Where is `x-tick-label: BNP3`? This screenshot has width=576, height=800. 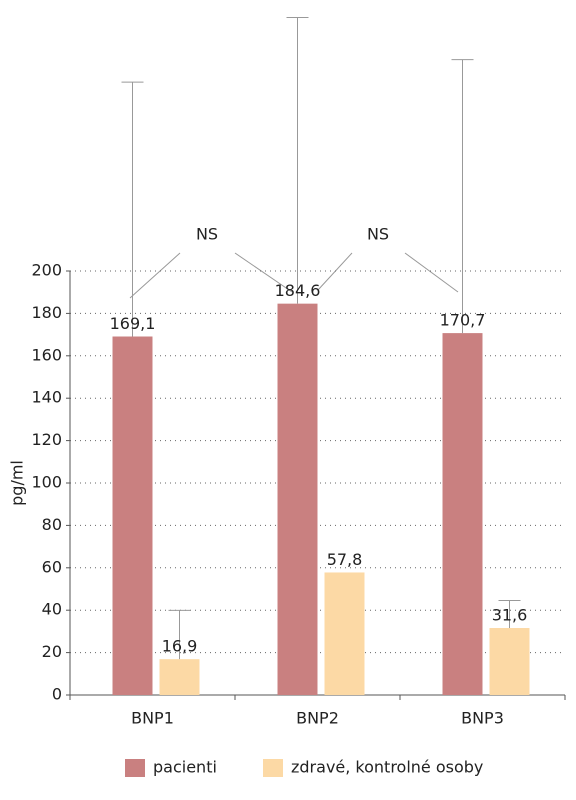 x-tick-label: BNP3 is located at coordinates (482, 718).